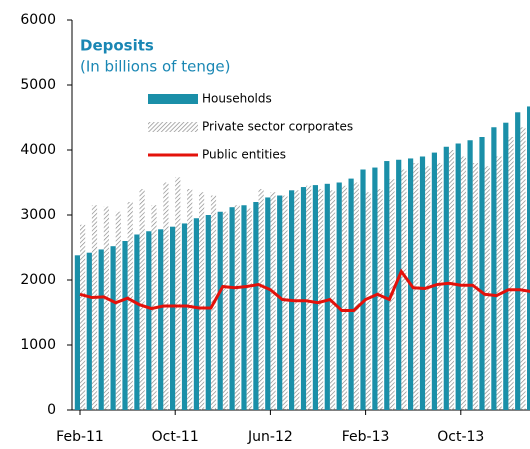 This screenshot has width=530, height=449. What do you see at coordinates (38, 345) in the screenshot?
I see `y-tick-label: 1000` at bounding box center [38, 345].